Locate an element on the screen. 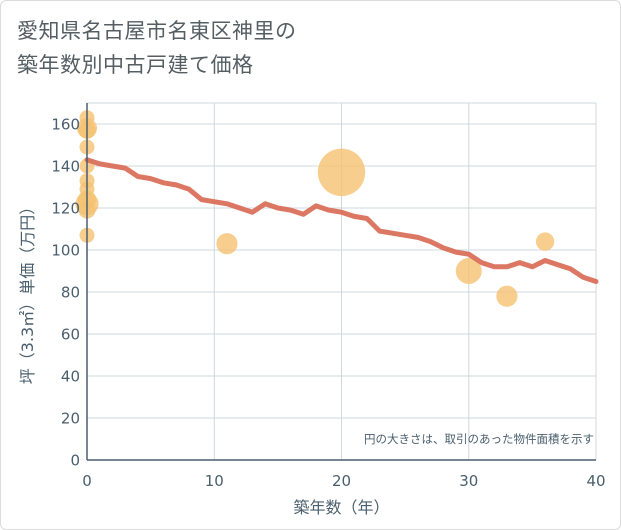  y-tick-label: 140 is located at coordinates (65, 167).